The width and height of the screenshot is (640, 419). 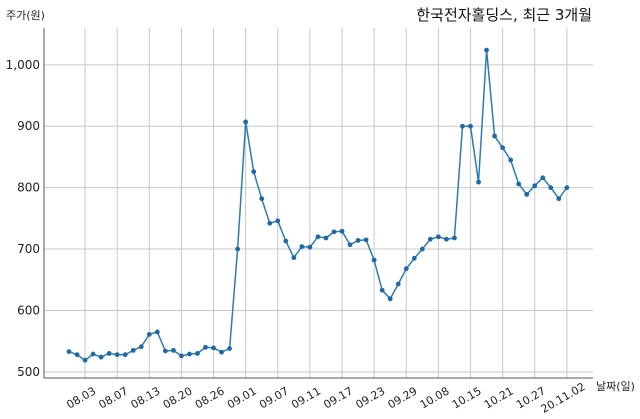 What do you see at coordinates (504, 15) in the screenshot?
I see `chart-title: 한국전자홀딩스, 최근 3개월` at bounding box center [504, 15].